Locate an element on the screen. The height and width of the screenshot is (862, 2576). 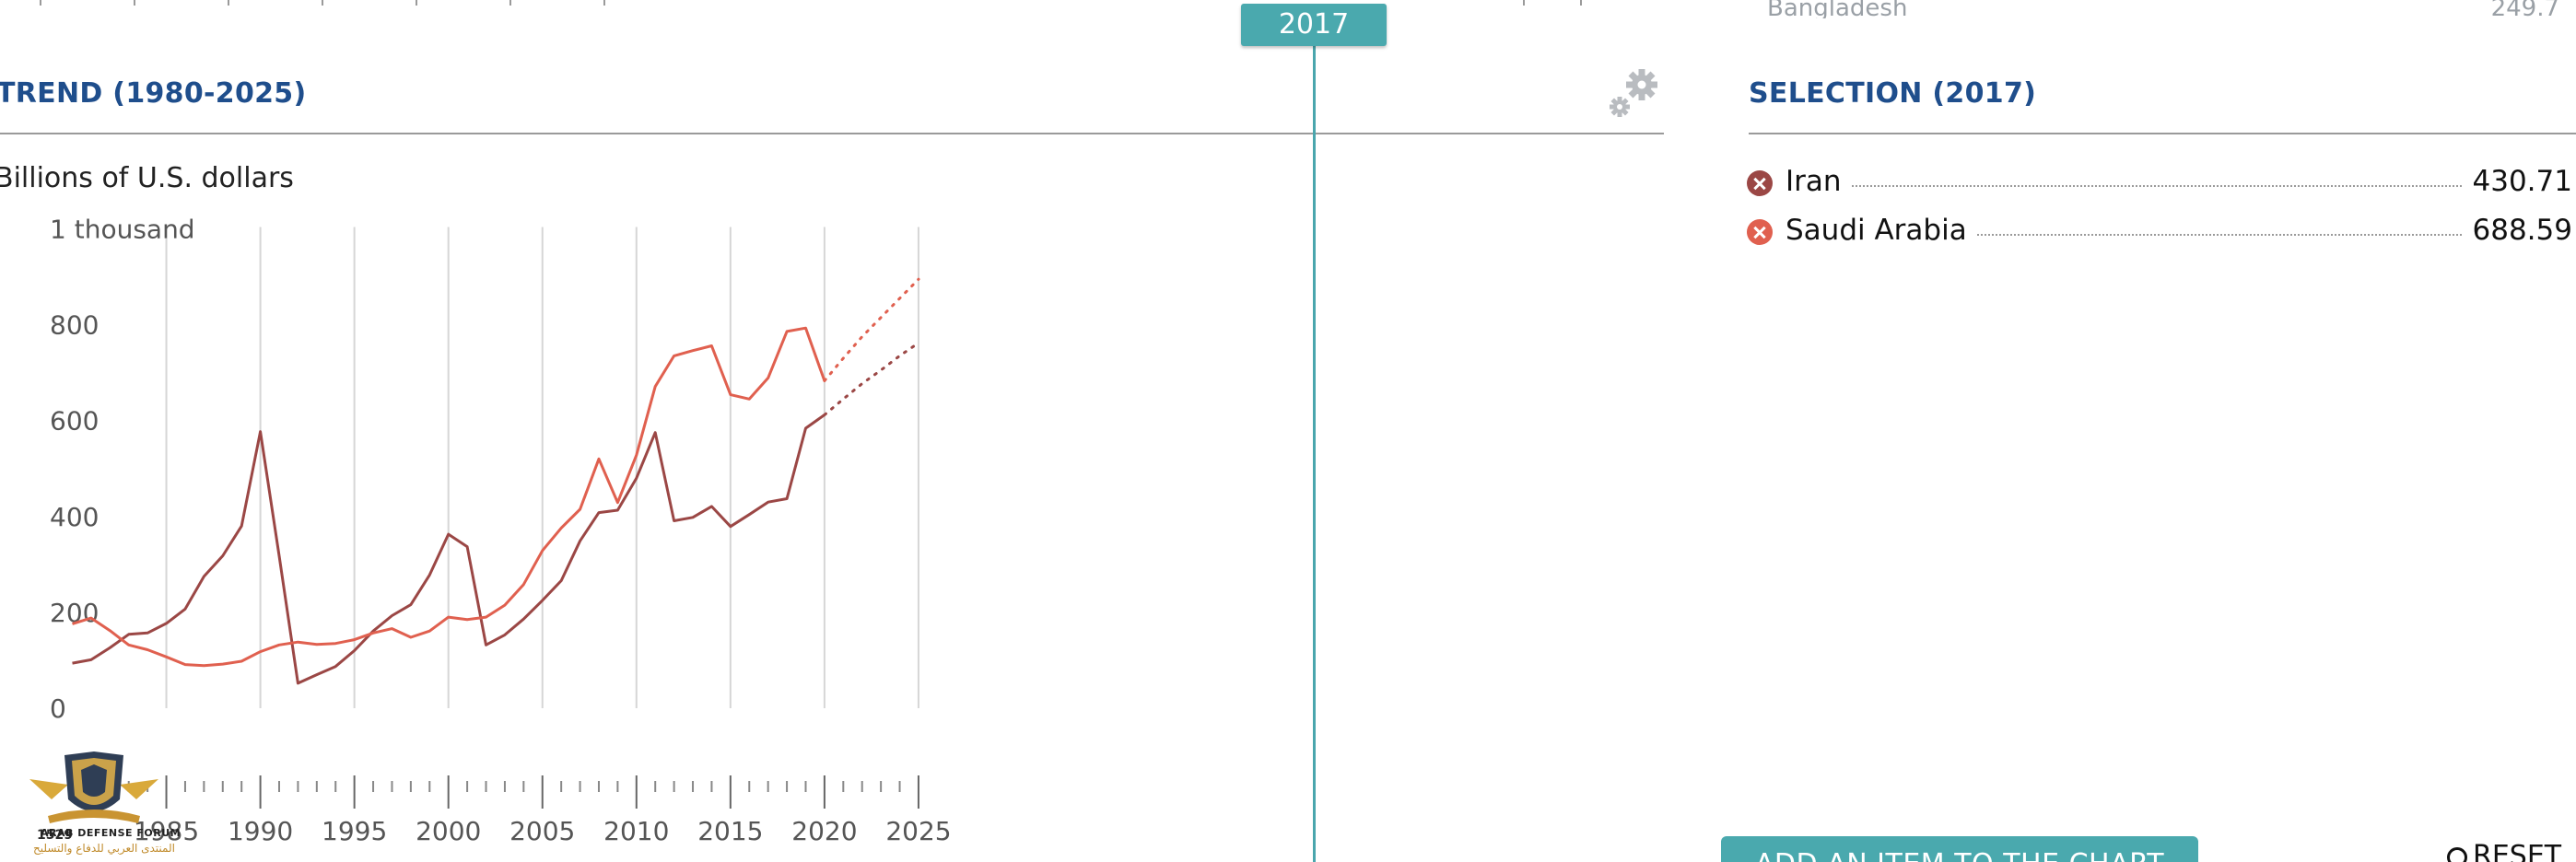
add-item-button: ADD AN ITEM TO THE CHART is located at coordinates (1959, 849).